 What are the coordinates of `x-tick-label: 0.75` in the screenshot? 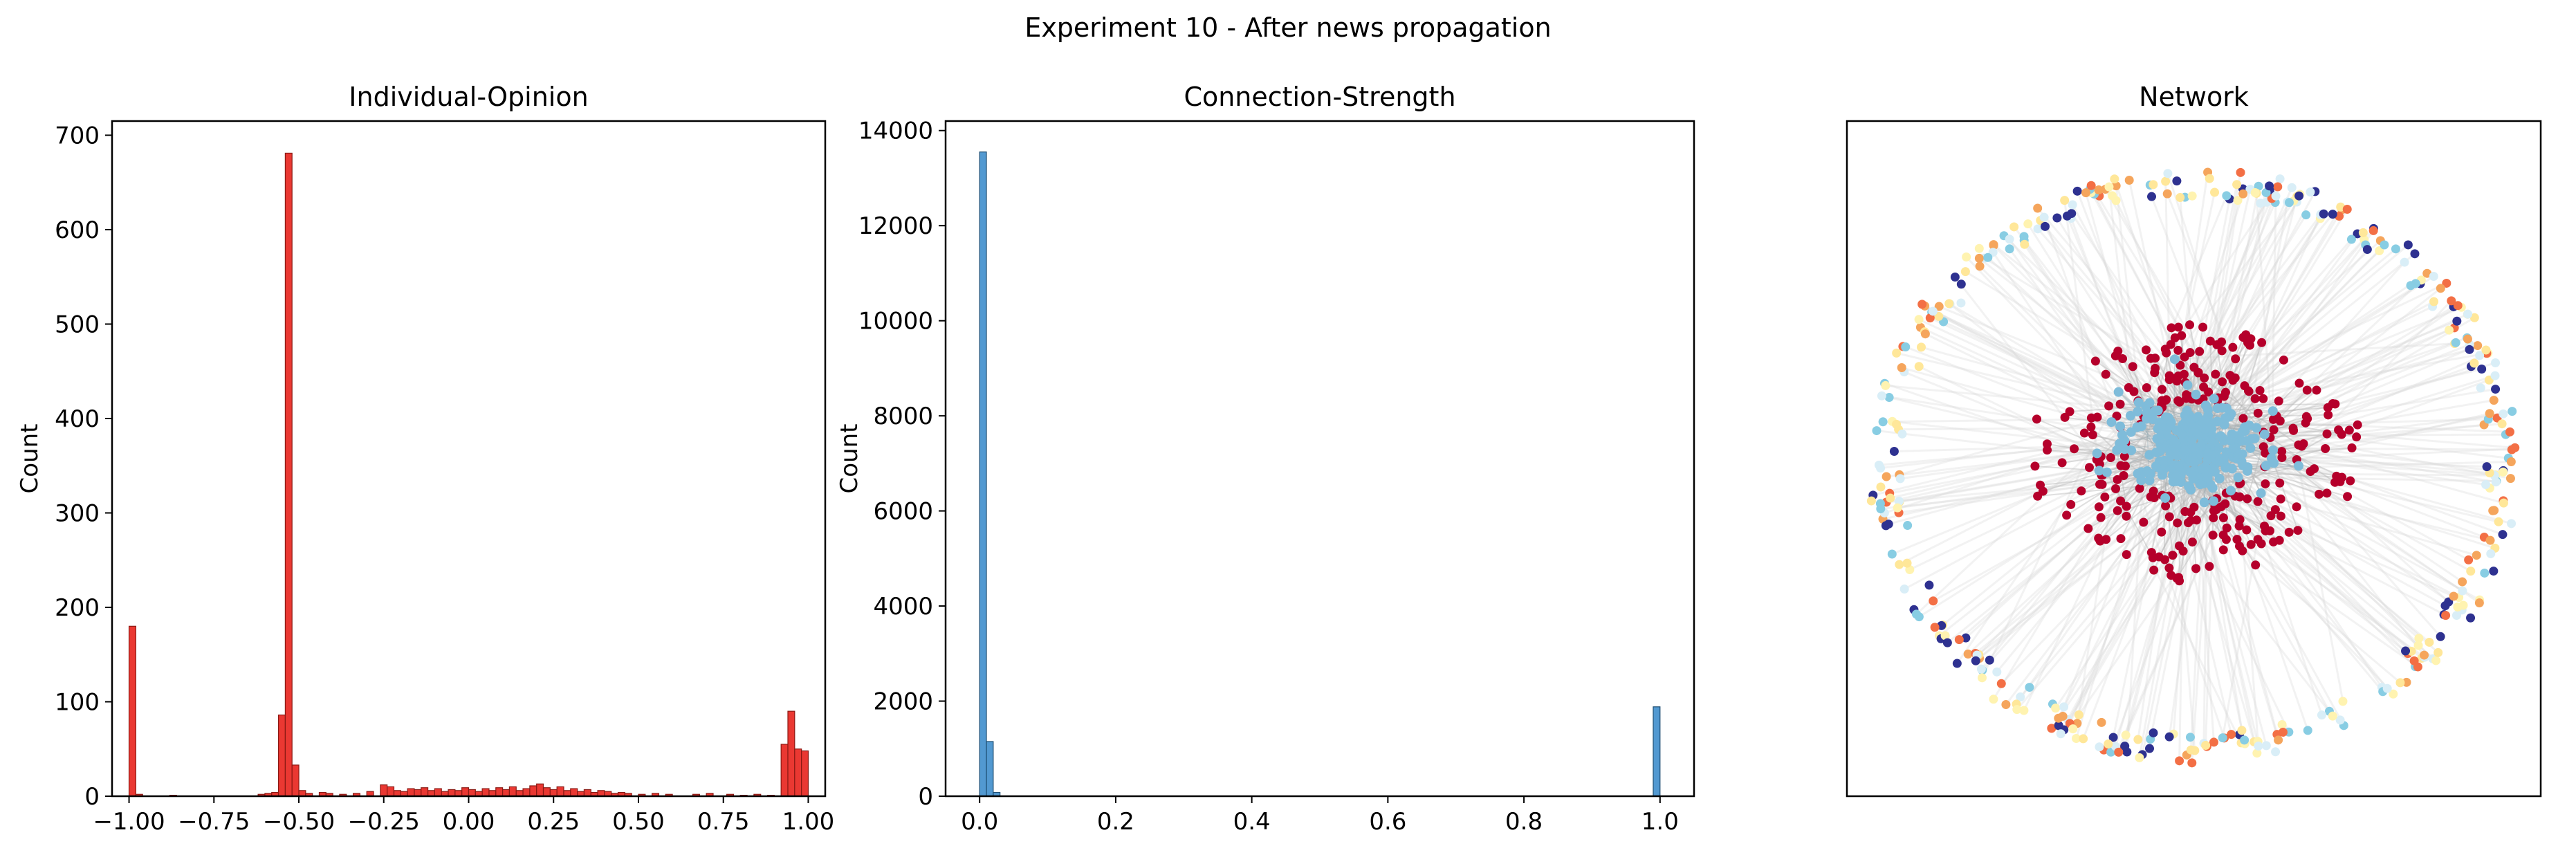 It's located at (723, 822).